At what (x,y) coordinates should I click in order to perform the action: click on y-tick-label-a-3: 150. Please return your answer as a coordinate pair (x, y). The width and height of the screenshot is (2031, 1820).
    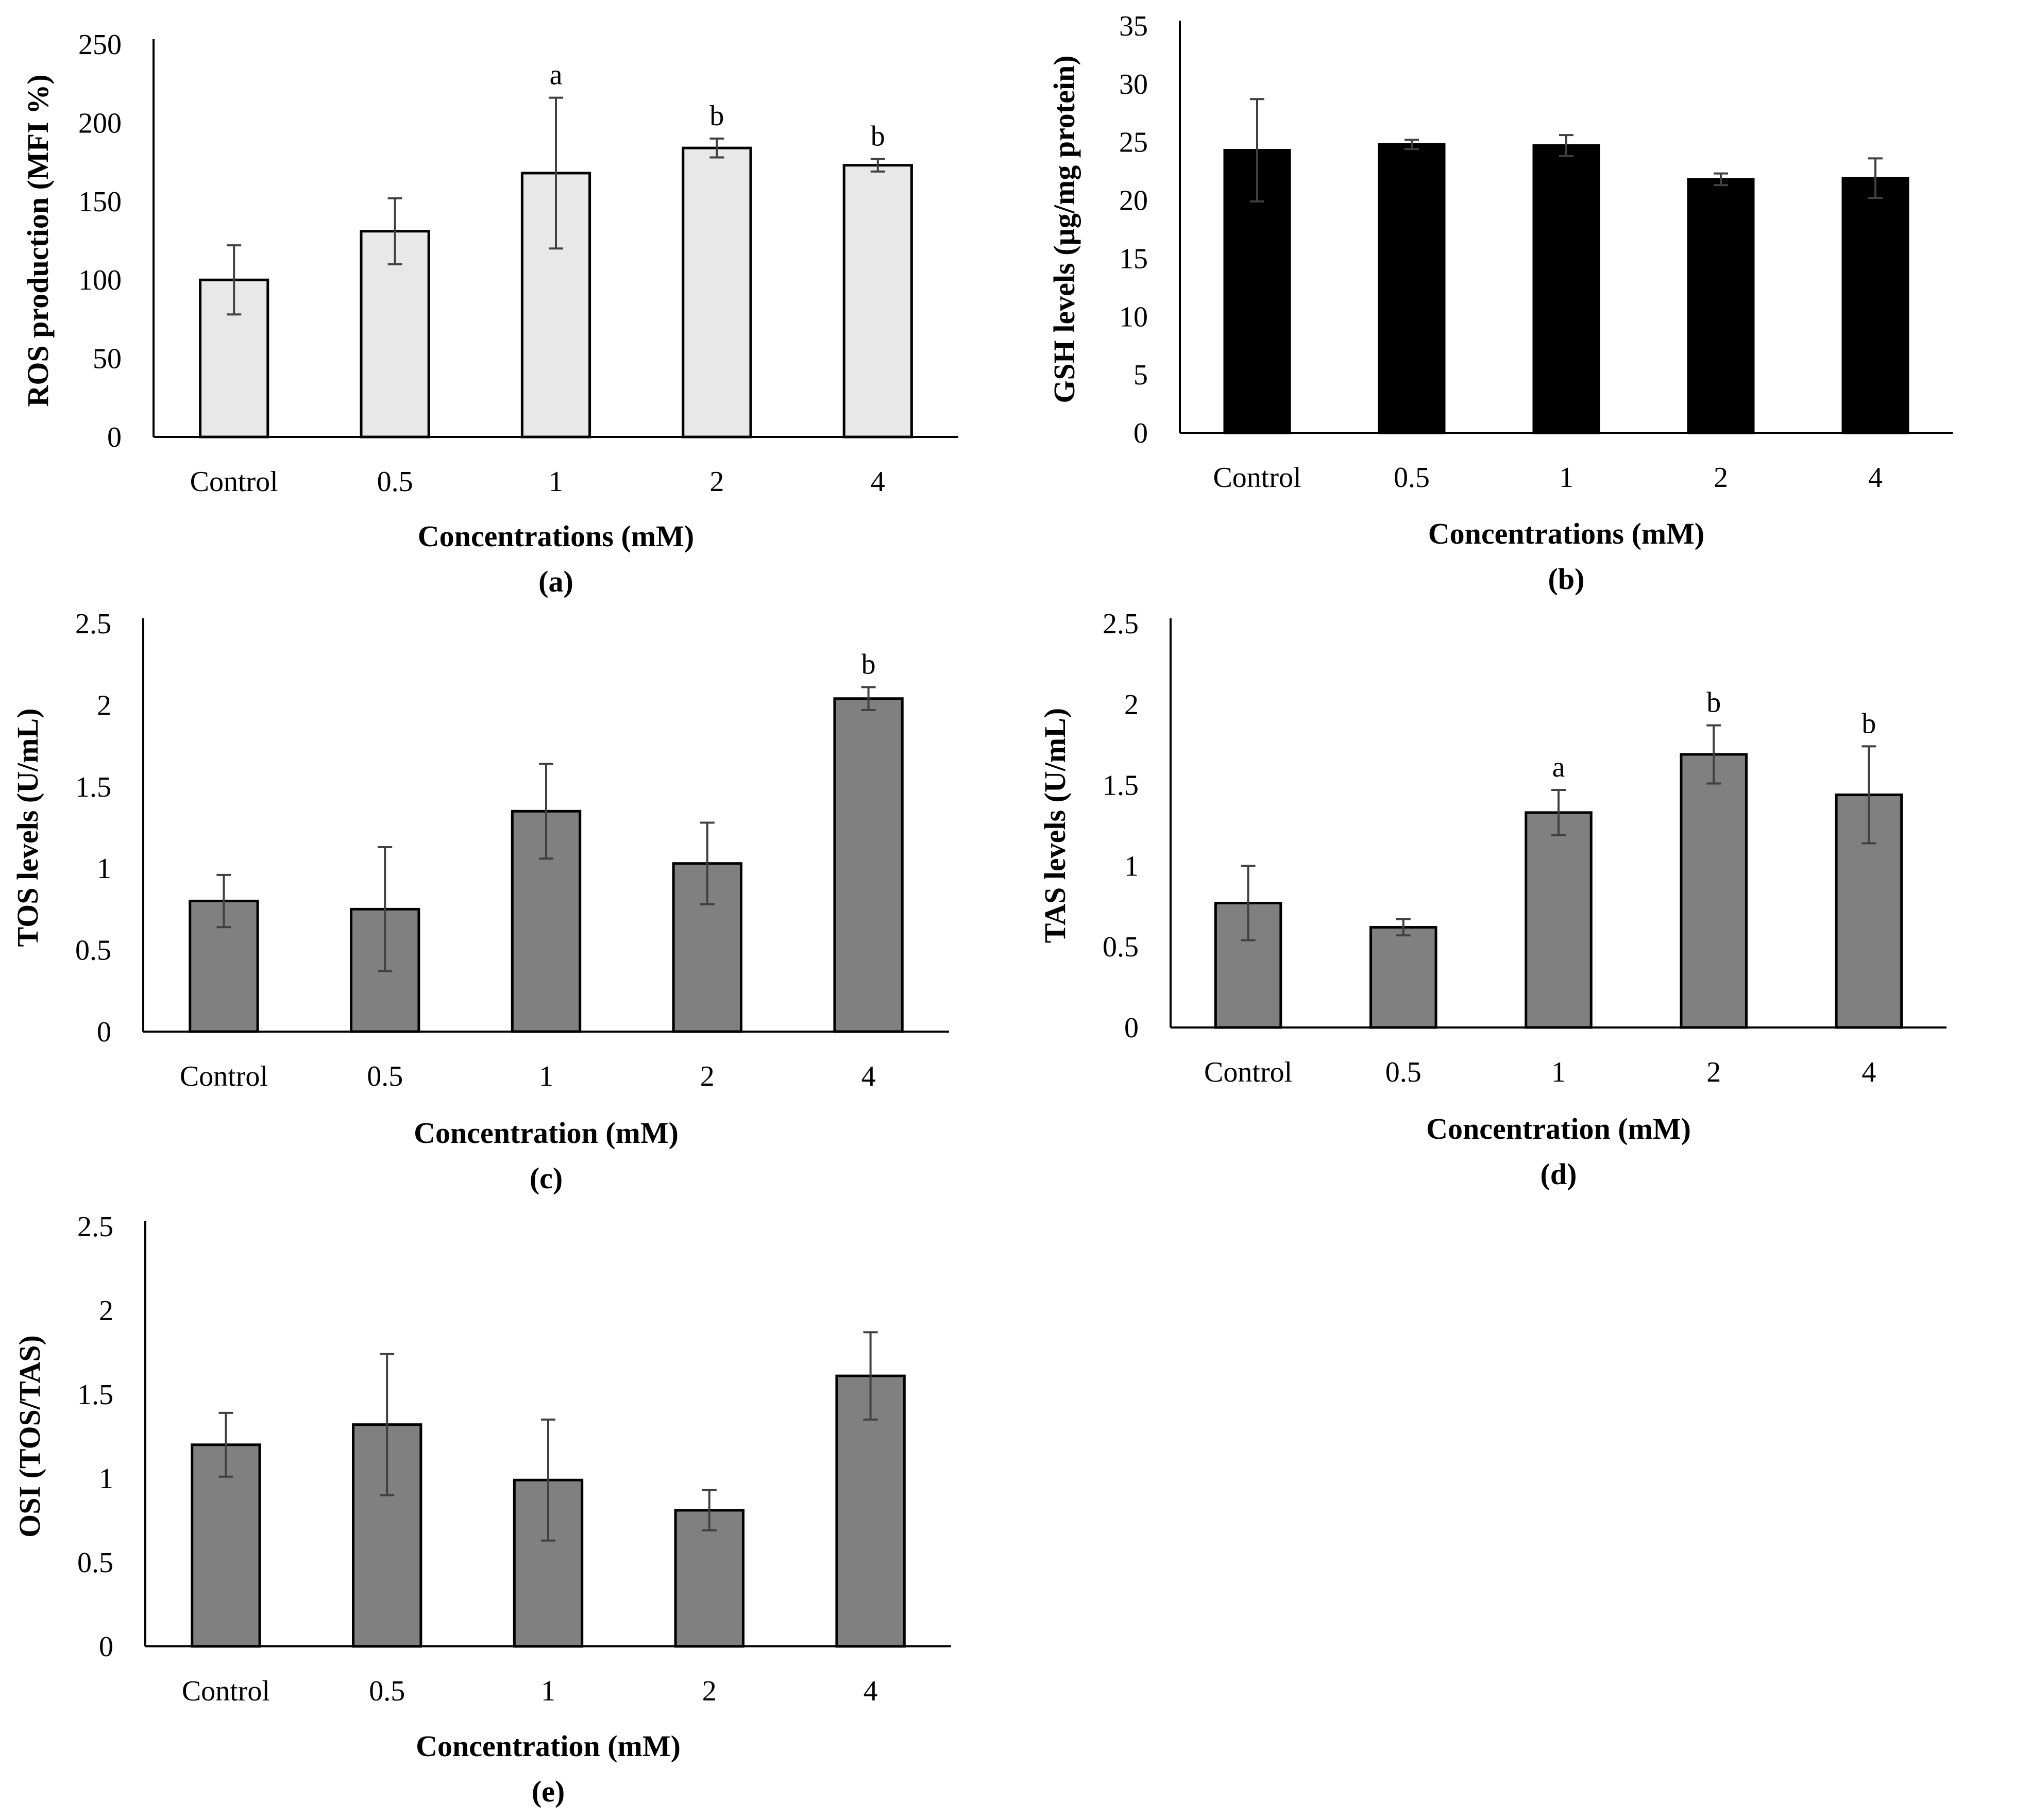
    Looking at the image, I should click on (100, 202).